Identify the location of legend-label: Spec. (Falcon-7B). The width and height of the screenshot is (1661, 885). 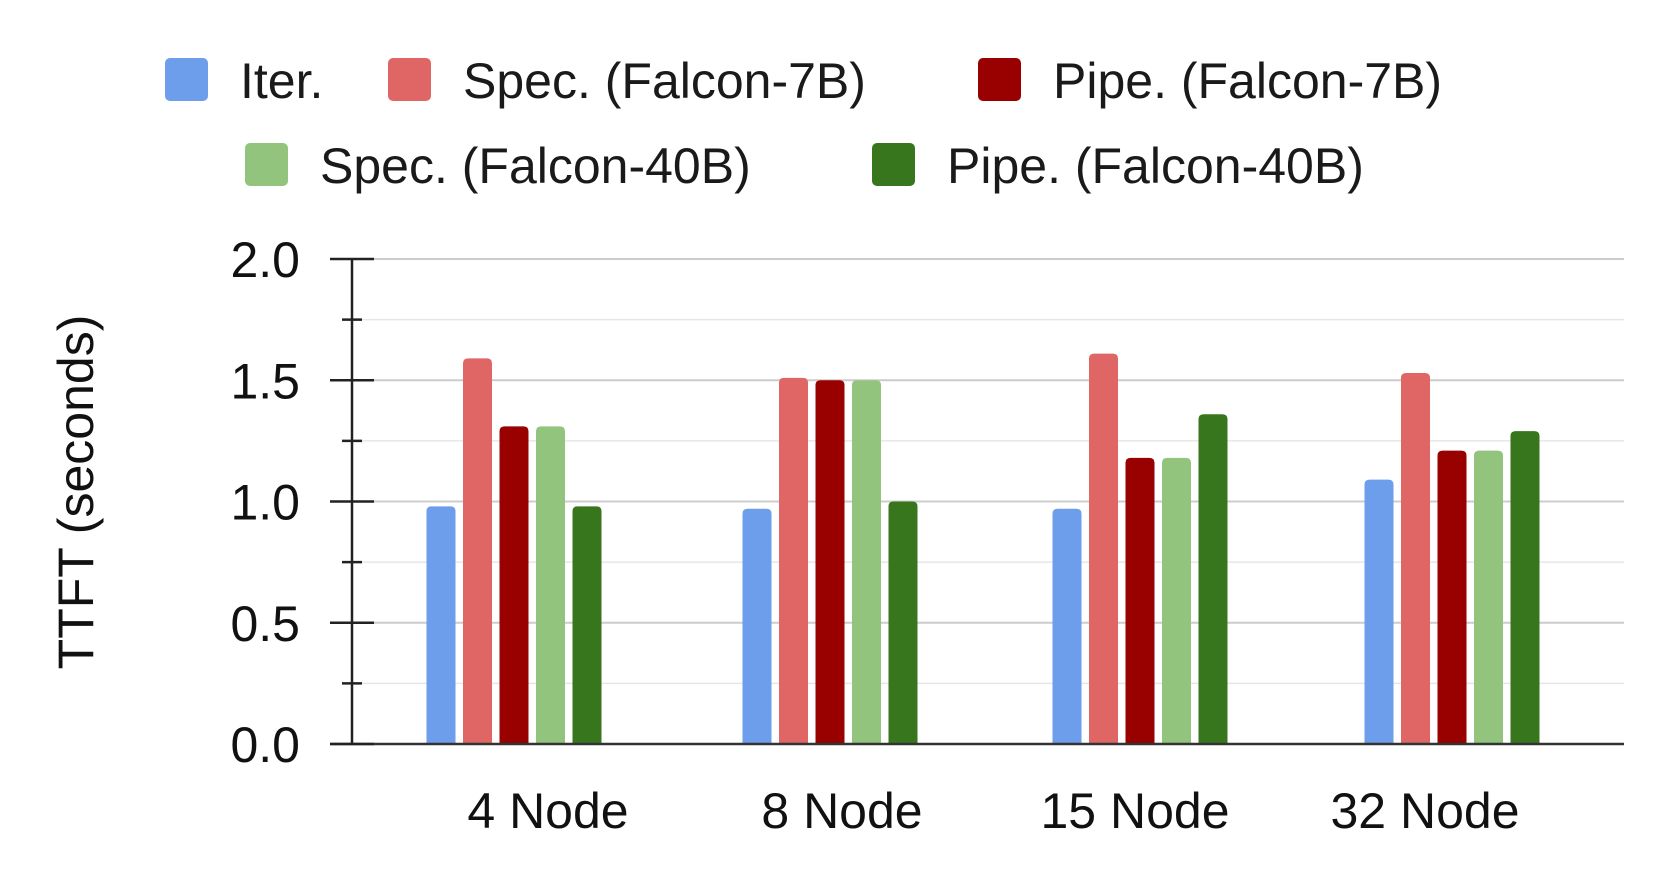
(664, 81).